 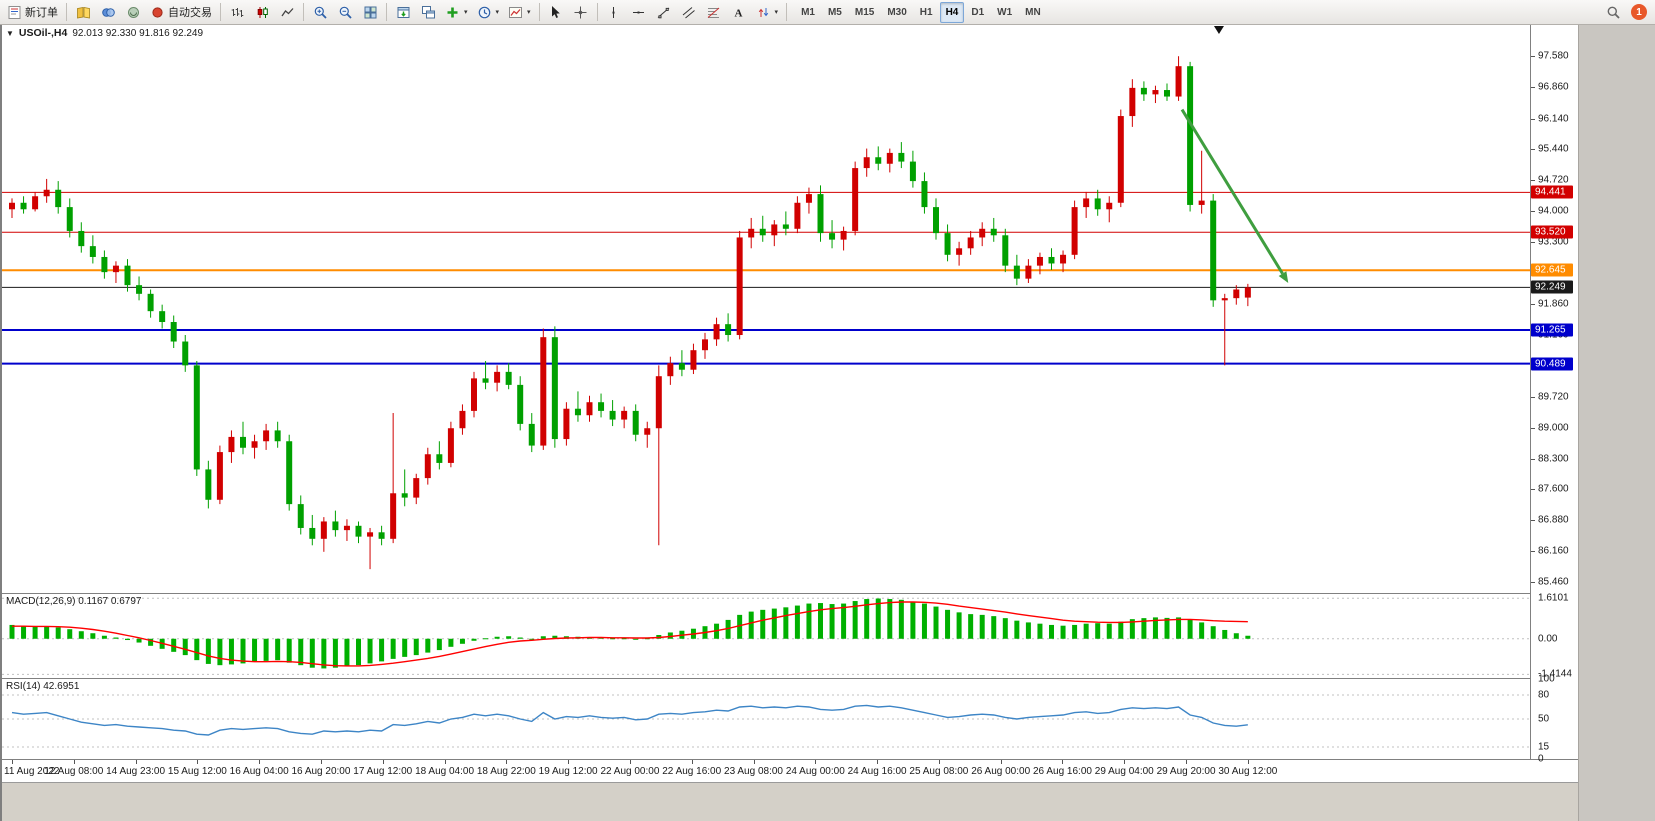 What do you see at coordinates (484, 12) in the screenshot?
I see `periods-icon` at bounding box center [484, 12].